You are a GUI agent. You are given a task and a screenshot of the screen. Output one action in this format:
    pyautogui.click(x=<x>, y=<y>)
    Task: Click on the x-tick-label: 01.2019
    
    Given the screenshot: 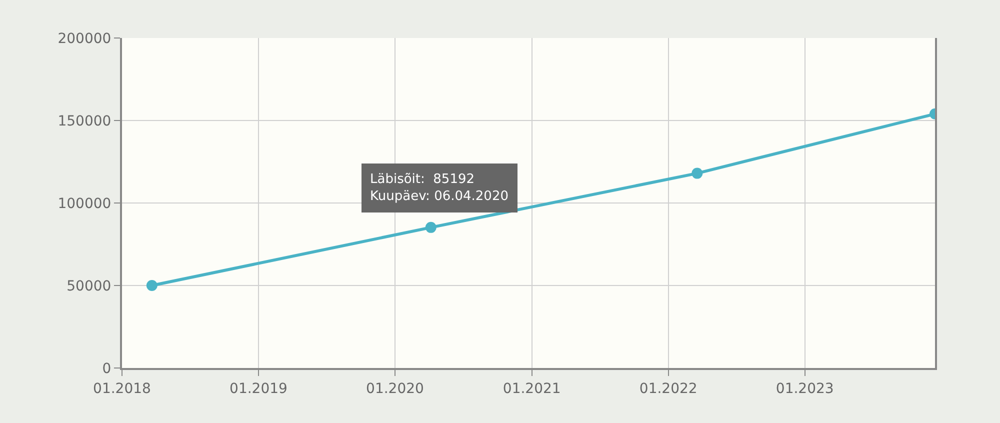 What is the action you would take?
    pyautogui.click(x=259, y=388)
    